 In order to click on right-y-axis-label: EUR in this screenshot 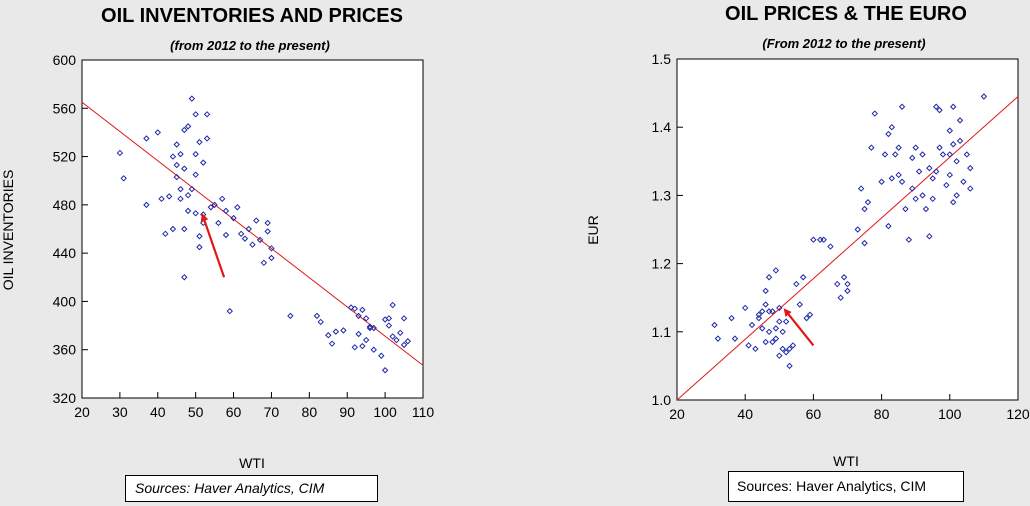, I will do `click(593, 230)`.